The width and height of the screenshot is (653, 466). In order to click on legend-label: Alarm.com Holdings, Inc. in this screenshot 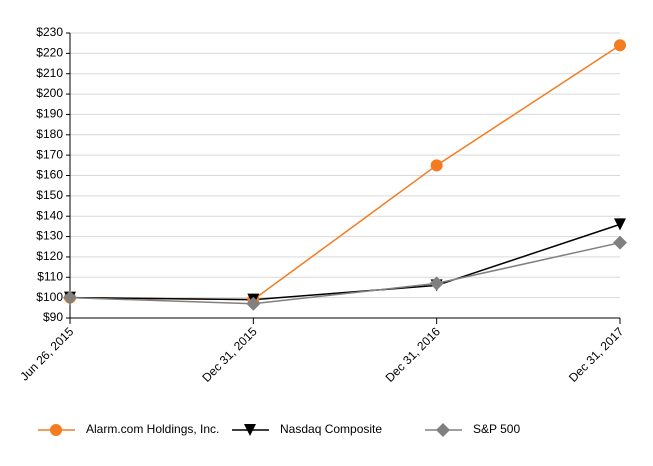, I will do `click(152, 429)`.